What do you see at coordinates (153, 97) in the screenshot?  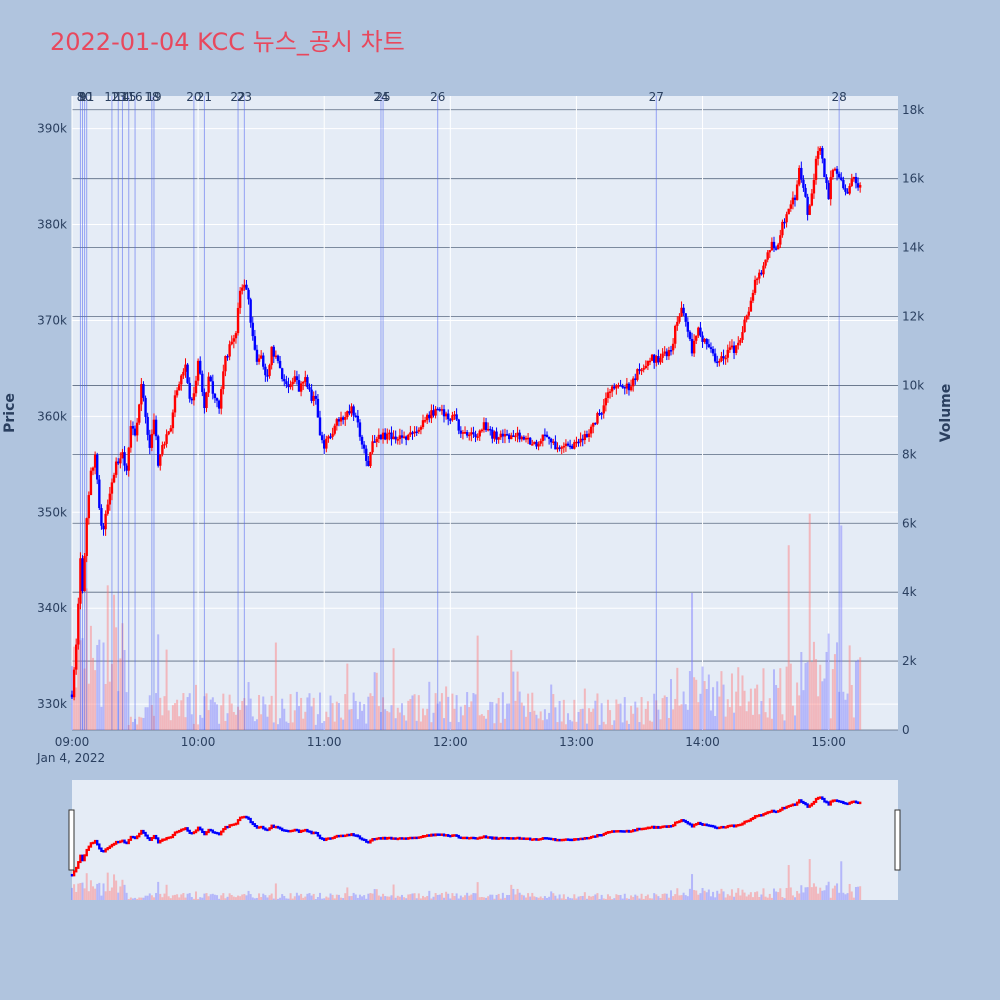 I see `news-marker-label: 19` at bounding box center [153, 97].